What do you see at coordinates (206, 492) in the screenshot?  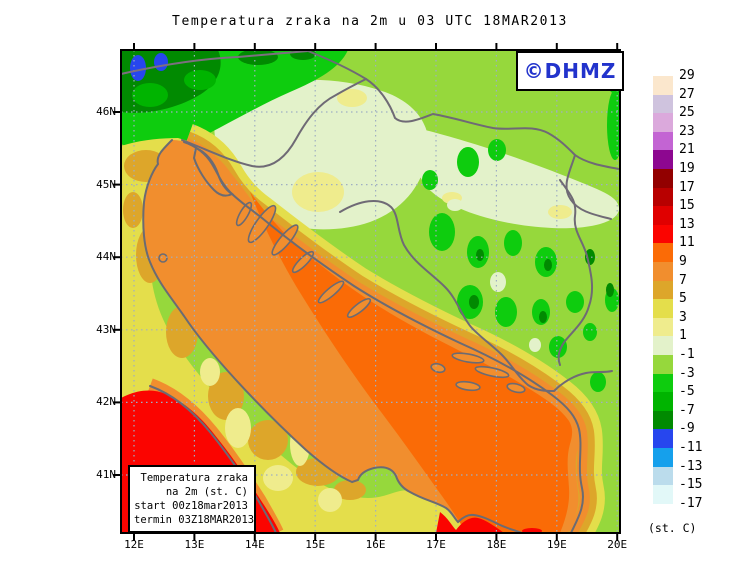 I see `info-box-line: na 2m (st. C)` at bounding box center [206, 492].